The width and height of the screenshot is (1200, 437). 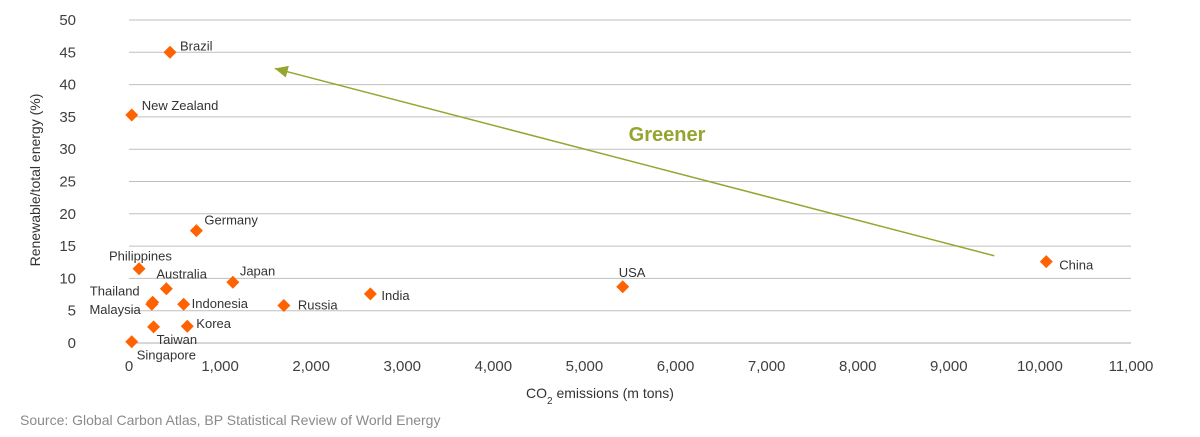 I want to click on x-tick-label-2000: 2,000, so click(x=311, y=366).